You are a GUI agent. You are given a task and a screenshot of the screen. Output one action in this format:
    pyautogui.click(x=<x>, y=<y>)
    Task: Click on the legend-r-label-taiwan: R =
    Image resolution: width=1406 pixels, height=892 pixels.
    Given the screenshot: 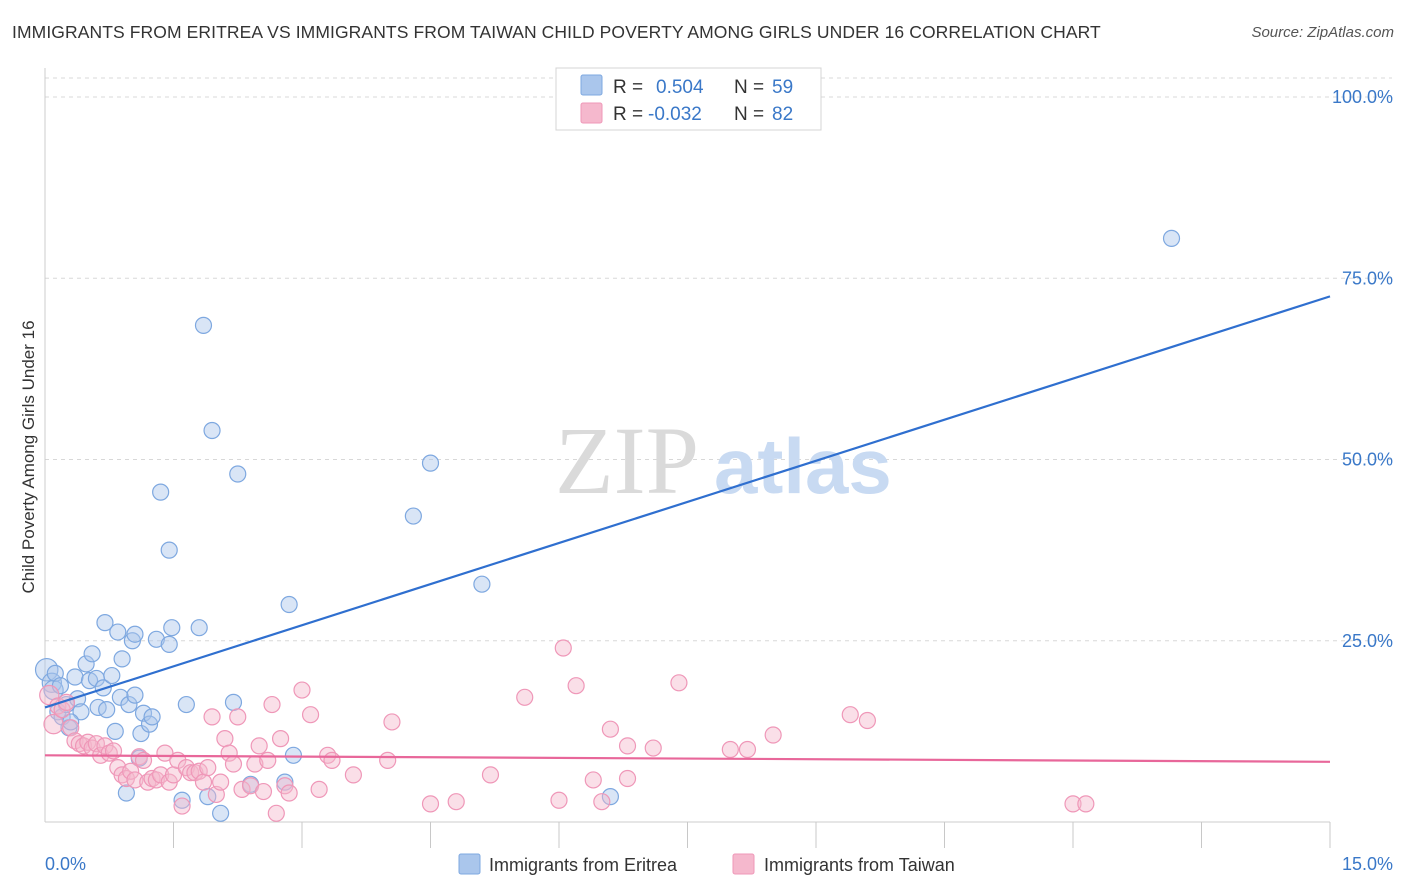 What is the action you would take?
    pyautogui.click(x=628, y=114)
    